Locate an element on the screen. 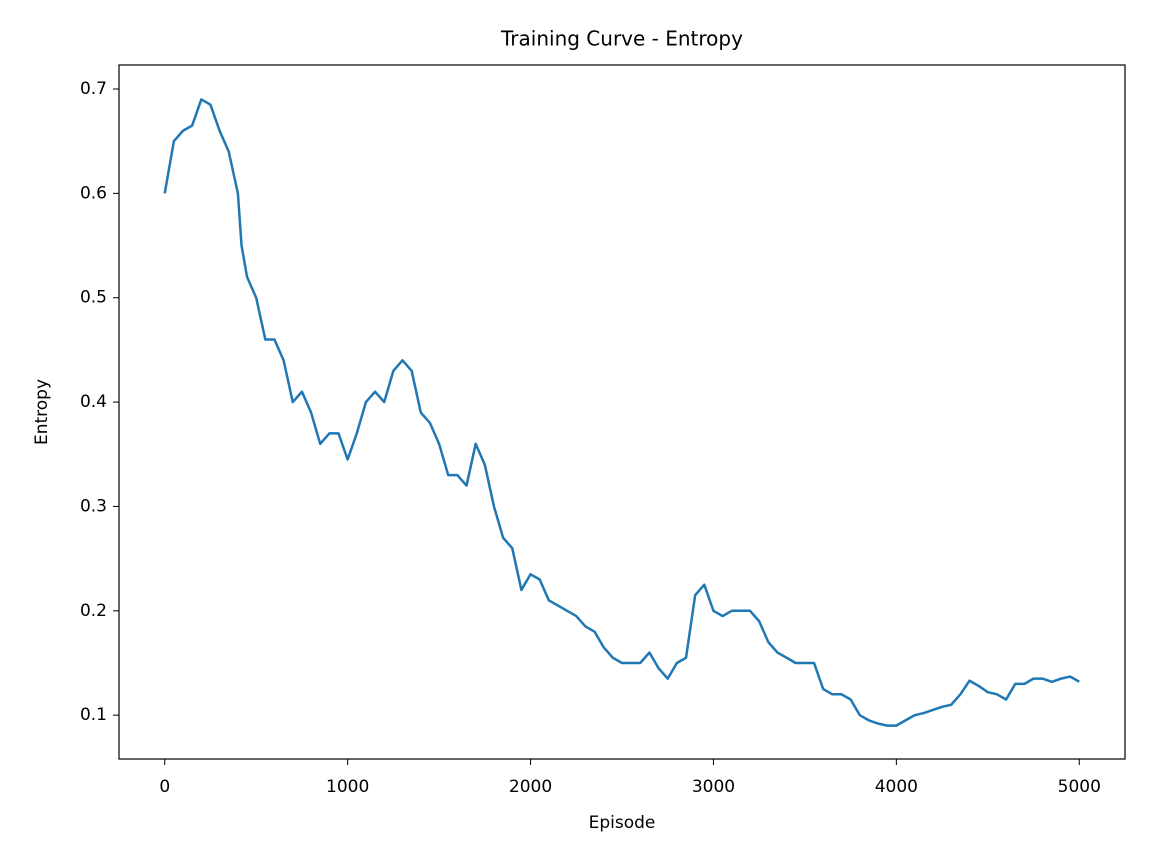 The image size is (1152, 864). y-tick-label: 0.5 is located at coordinates (93, 298).